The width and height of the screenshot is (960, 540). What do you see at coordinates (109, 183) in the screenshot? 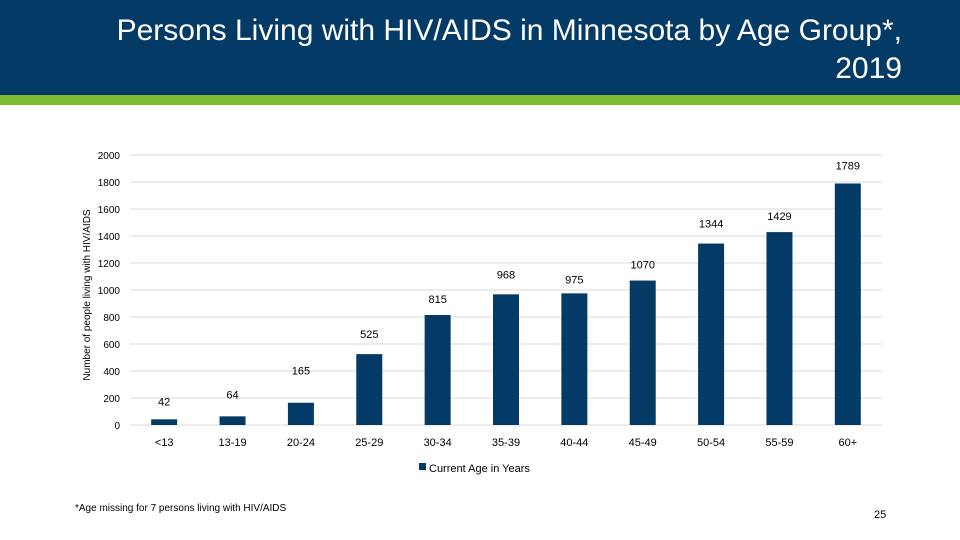
I see `y-tick-label: 1800` at bounding box center [109, 183].